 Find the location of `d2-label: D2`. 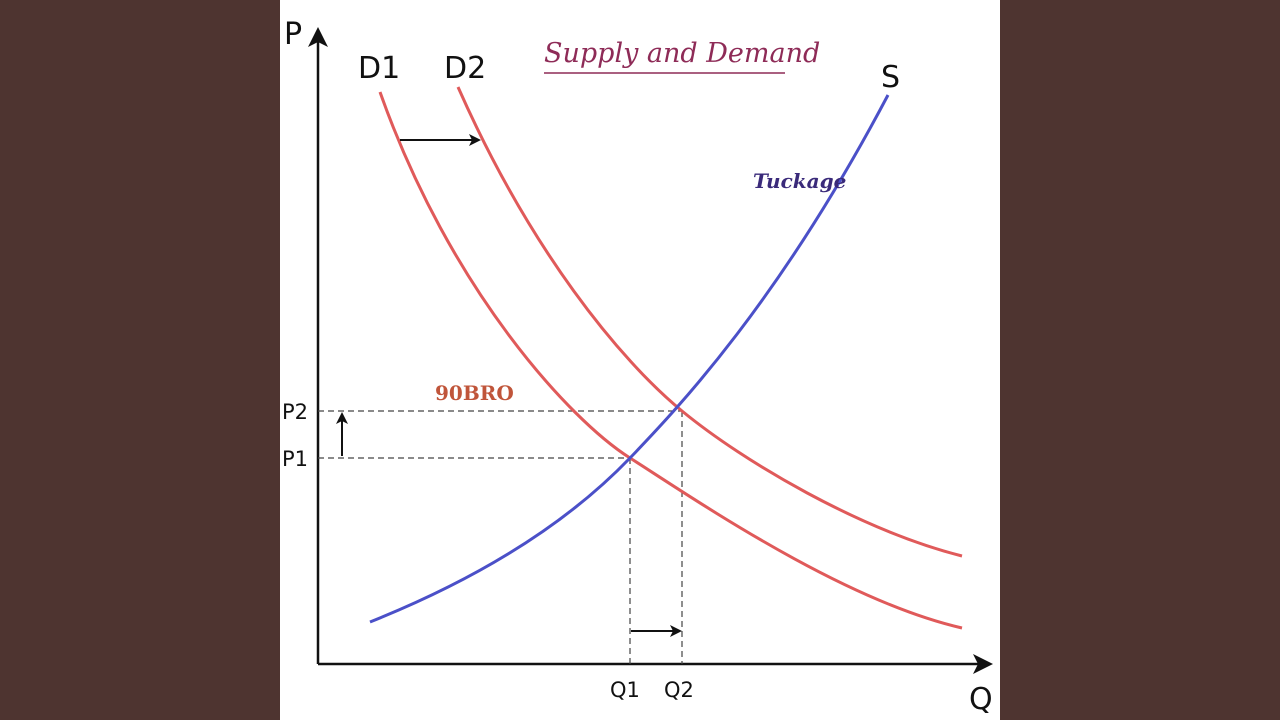

d2-label: D2 is located at coordinates (465, 68).